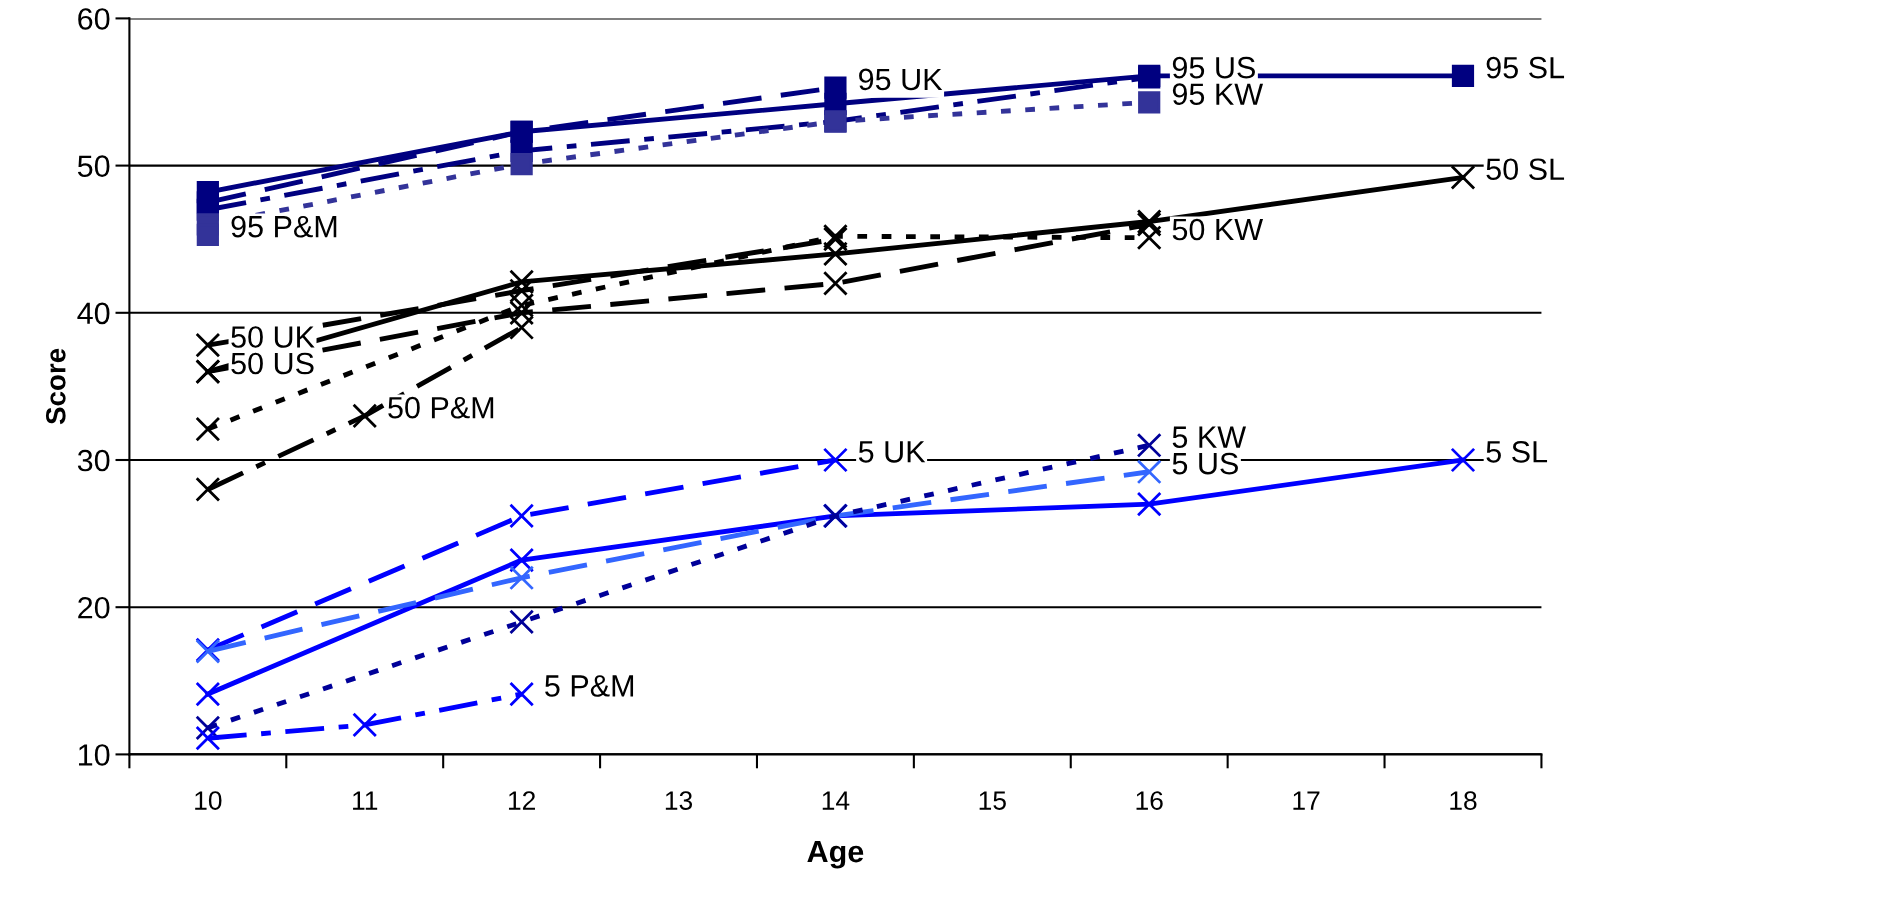  Describe the element at coordinates (521, 800) in the screenshot. I see `x-tick-label: 12` at that location.